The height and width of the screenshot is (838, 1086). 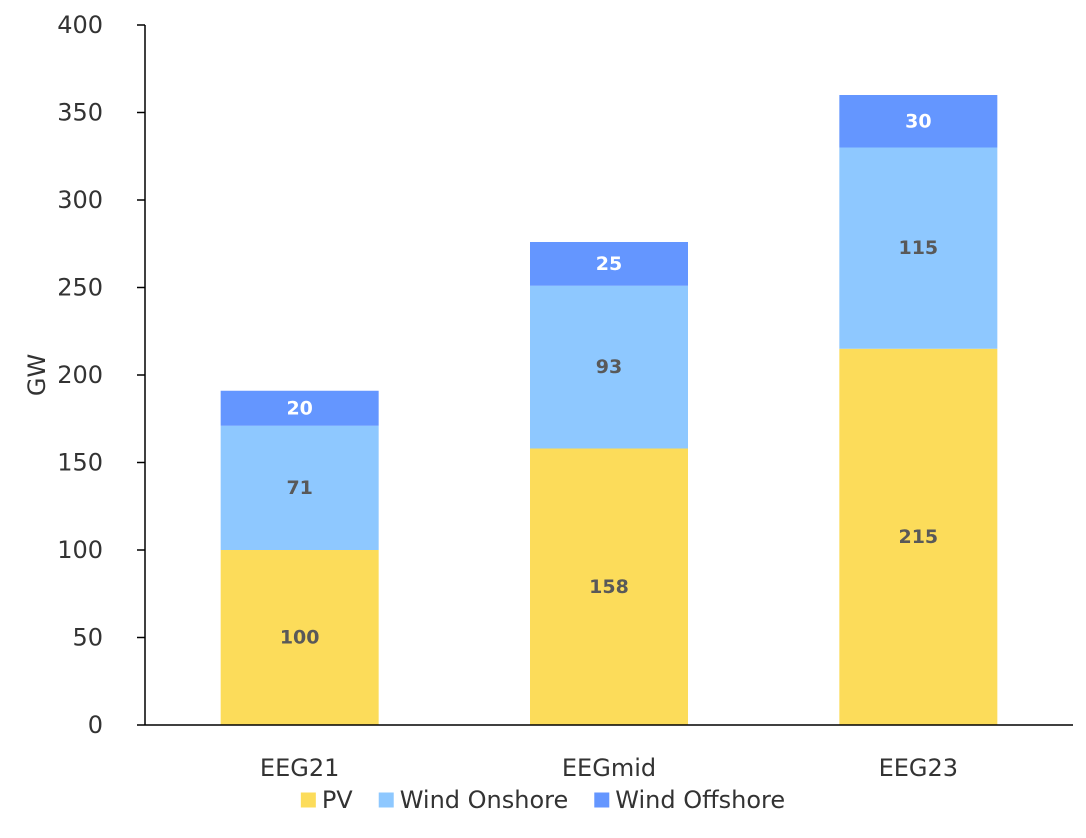 What do you see at coordinates (80, 25) in the screenshot?
I see `y-tick-label: 400` at bounding box center [80, 25].